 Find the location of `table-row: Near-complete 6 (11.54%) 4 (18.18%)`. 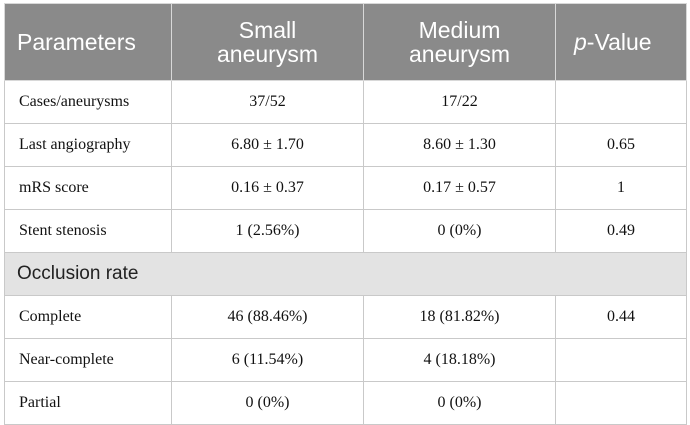

table-row: Near-complete 6 (11.54%) 4 (18.18%) is located at coordinates (345, 360).